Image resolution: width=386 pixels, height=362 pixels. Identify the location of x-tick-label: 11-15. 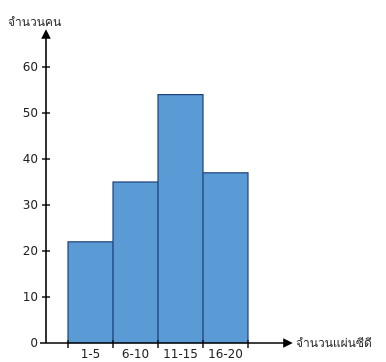
(180, 354).